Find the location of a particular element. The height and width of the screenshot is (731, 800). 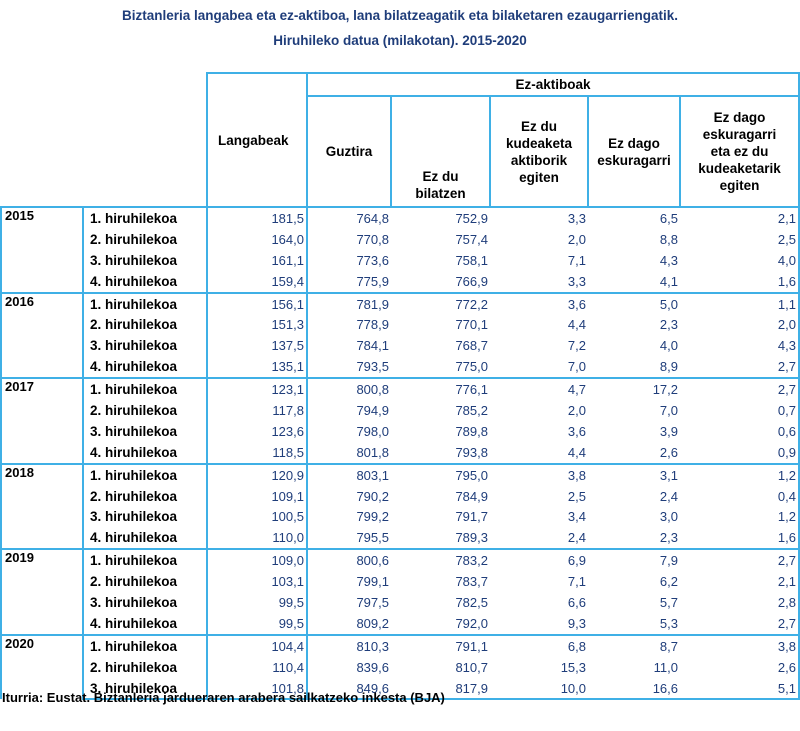

value-cell: 2,1 is located at coordinates (740, 582).